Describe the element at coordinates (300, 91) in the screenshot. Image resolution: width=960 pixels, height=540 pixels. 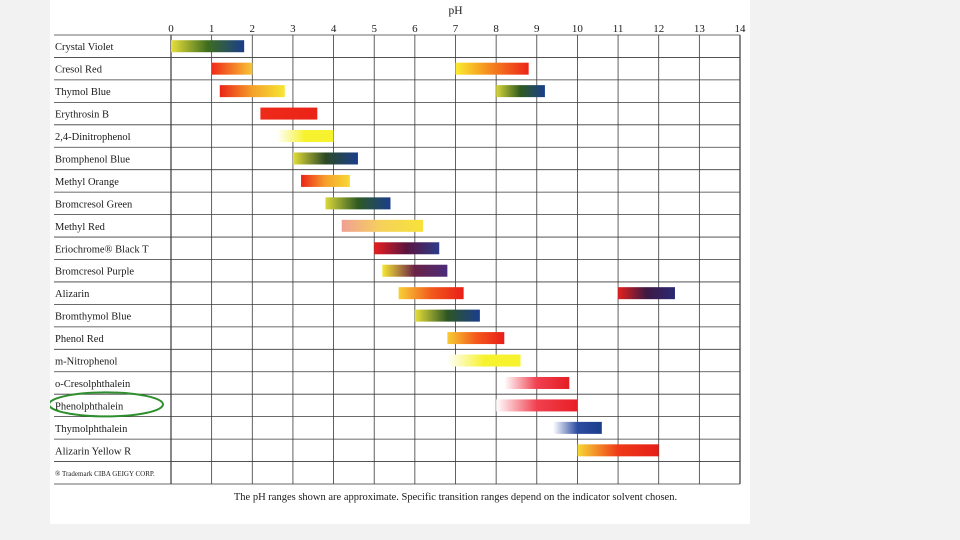
I see `indicator-row: Thymol Blue` at that location.